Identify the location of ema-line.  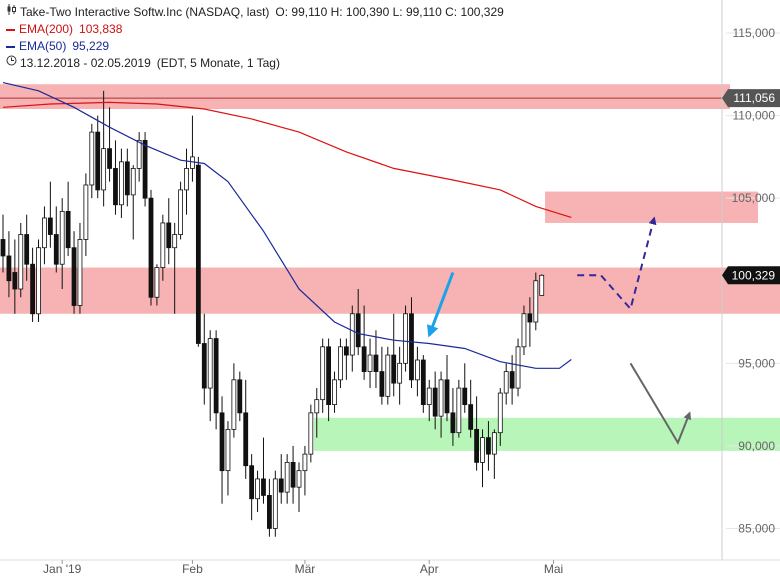
(287, 159).